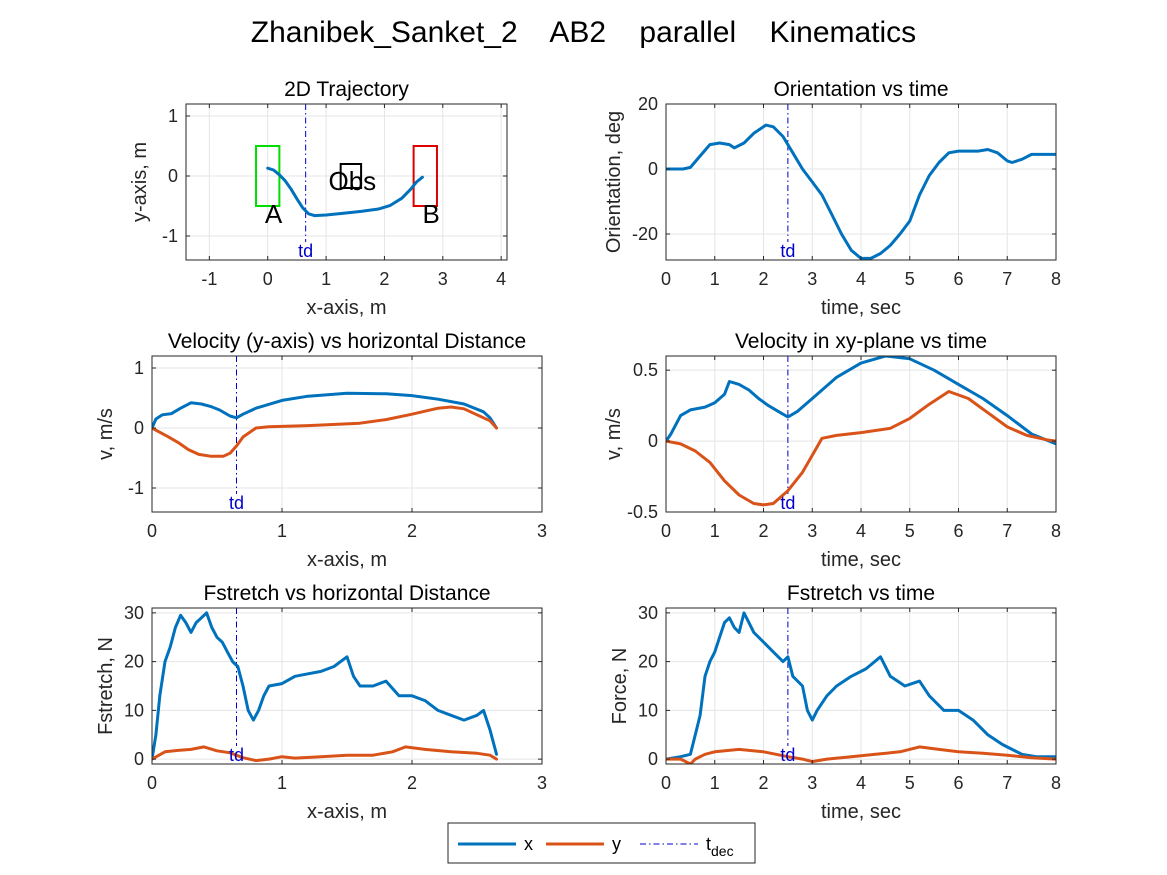 The image size is (1167, 875). What do you see at coordinates (645, 234) in the screenshot?
I see `y-tick-label: -20` at bounding box center [645, 234].